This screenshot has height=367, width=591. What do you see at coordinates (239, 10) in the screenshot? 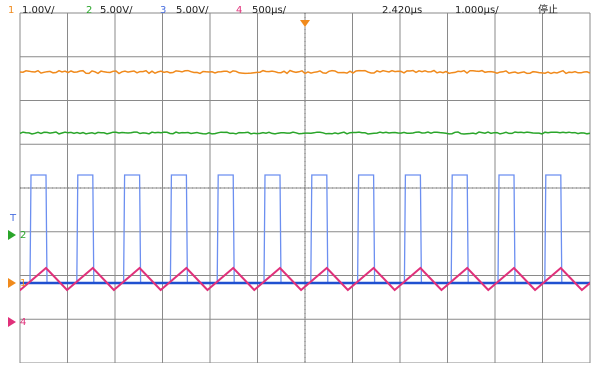
I see `channel-number: 4` at bounding box center [239, 10].